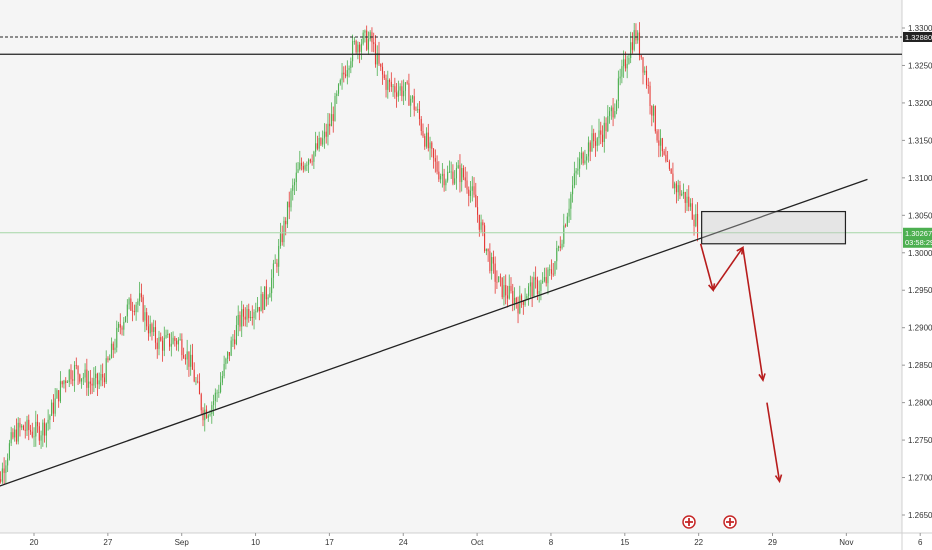 The image size is (932, 550). Describe the element at coordinates (920, 290) in the screenshot. I see `price-tick-label: 1.29500` at that location.